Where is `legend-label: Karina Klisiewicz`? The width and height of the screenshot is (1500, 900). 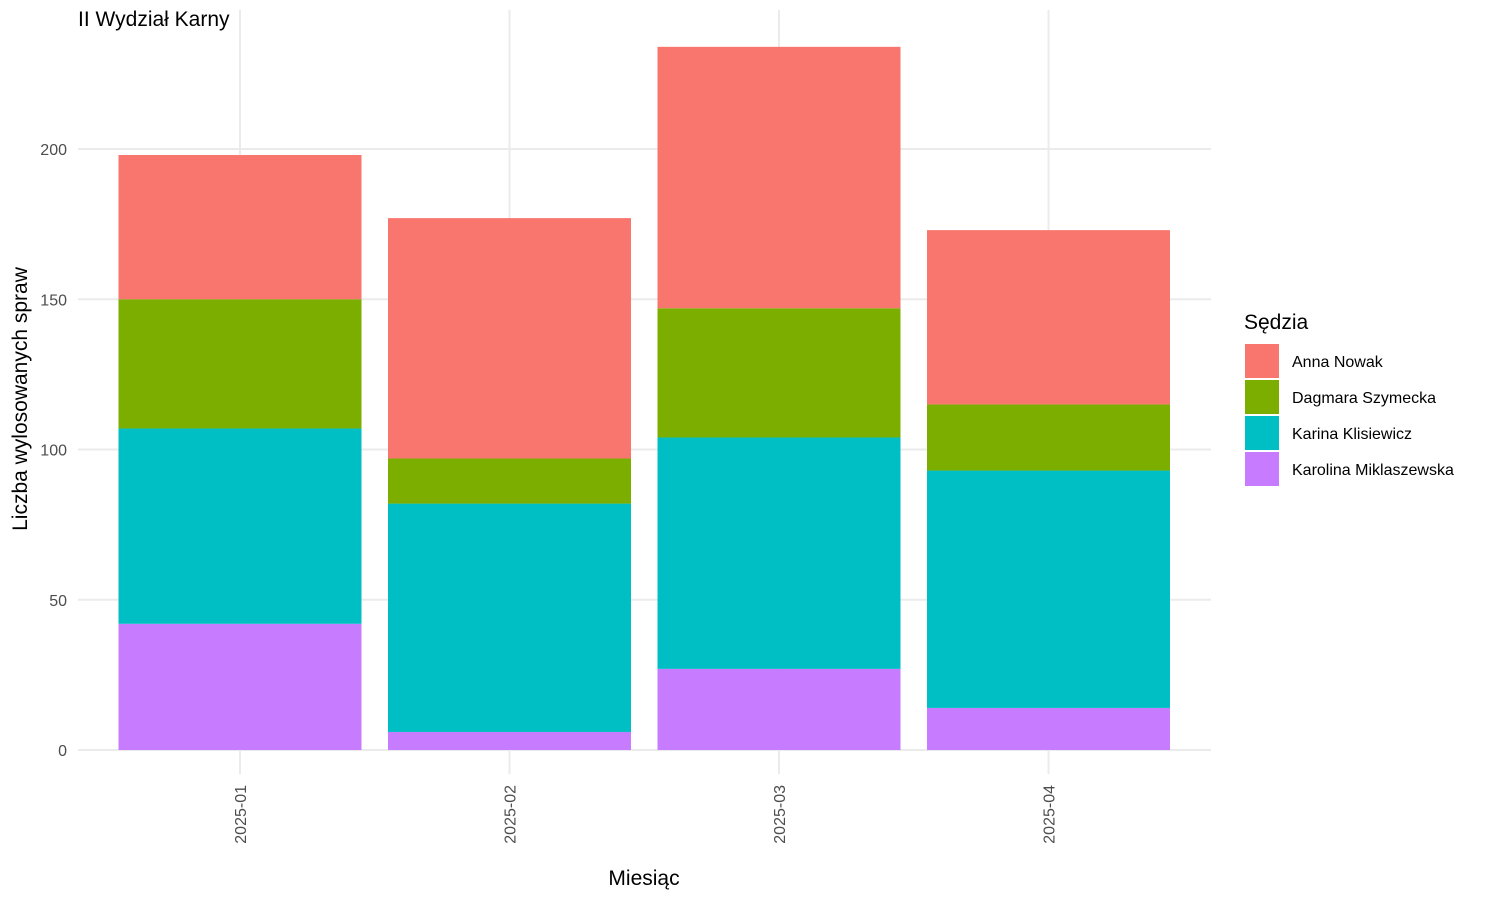
legend-label: Karina Klisiewicz is located at coordinates (1352, 434).